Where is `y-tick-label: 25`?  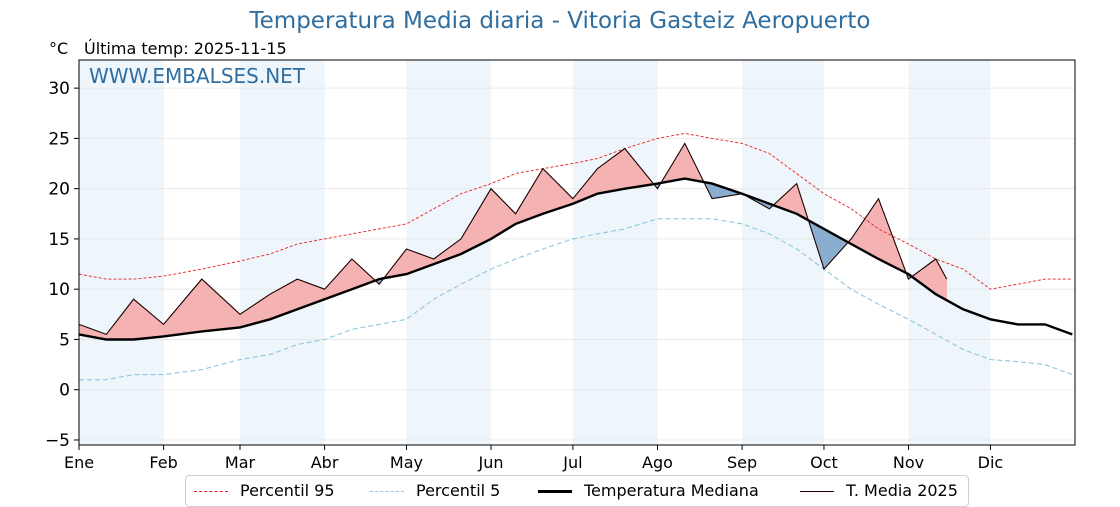 y-tick-label: 25 is located at coordinates (59, 139).